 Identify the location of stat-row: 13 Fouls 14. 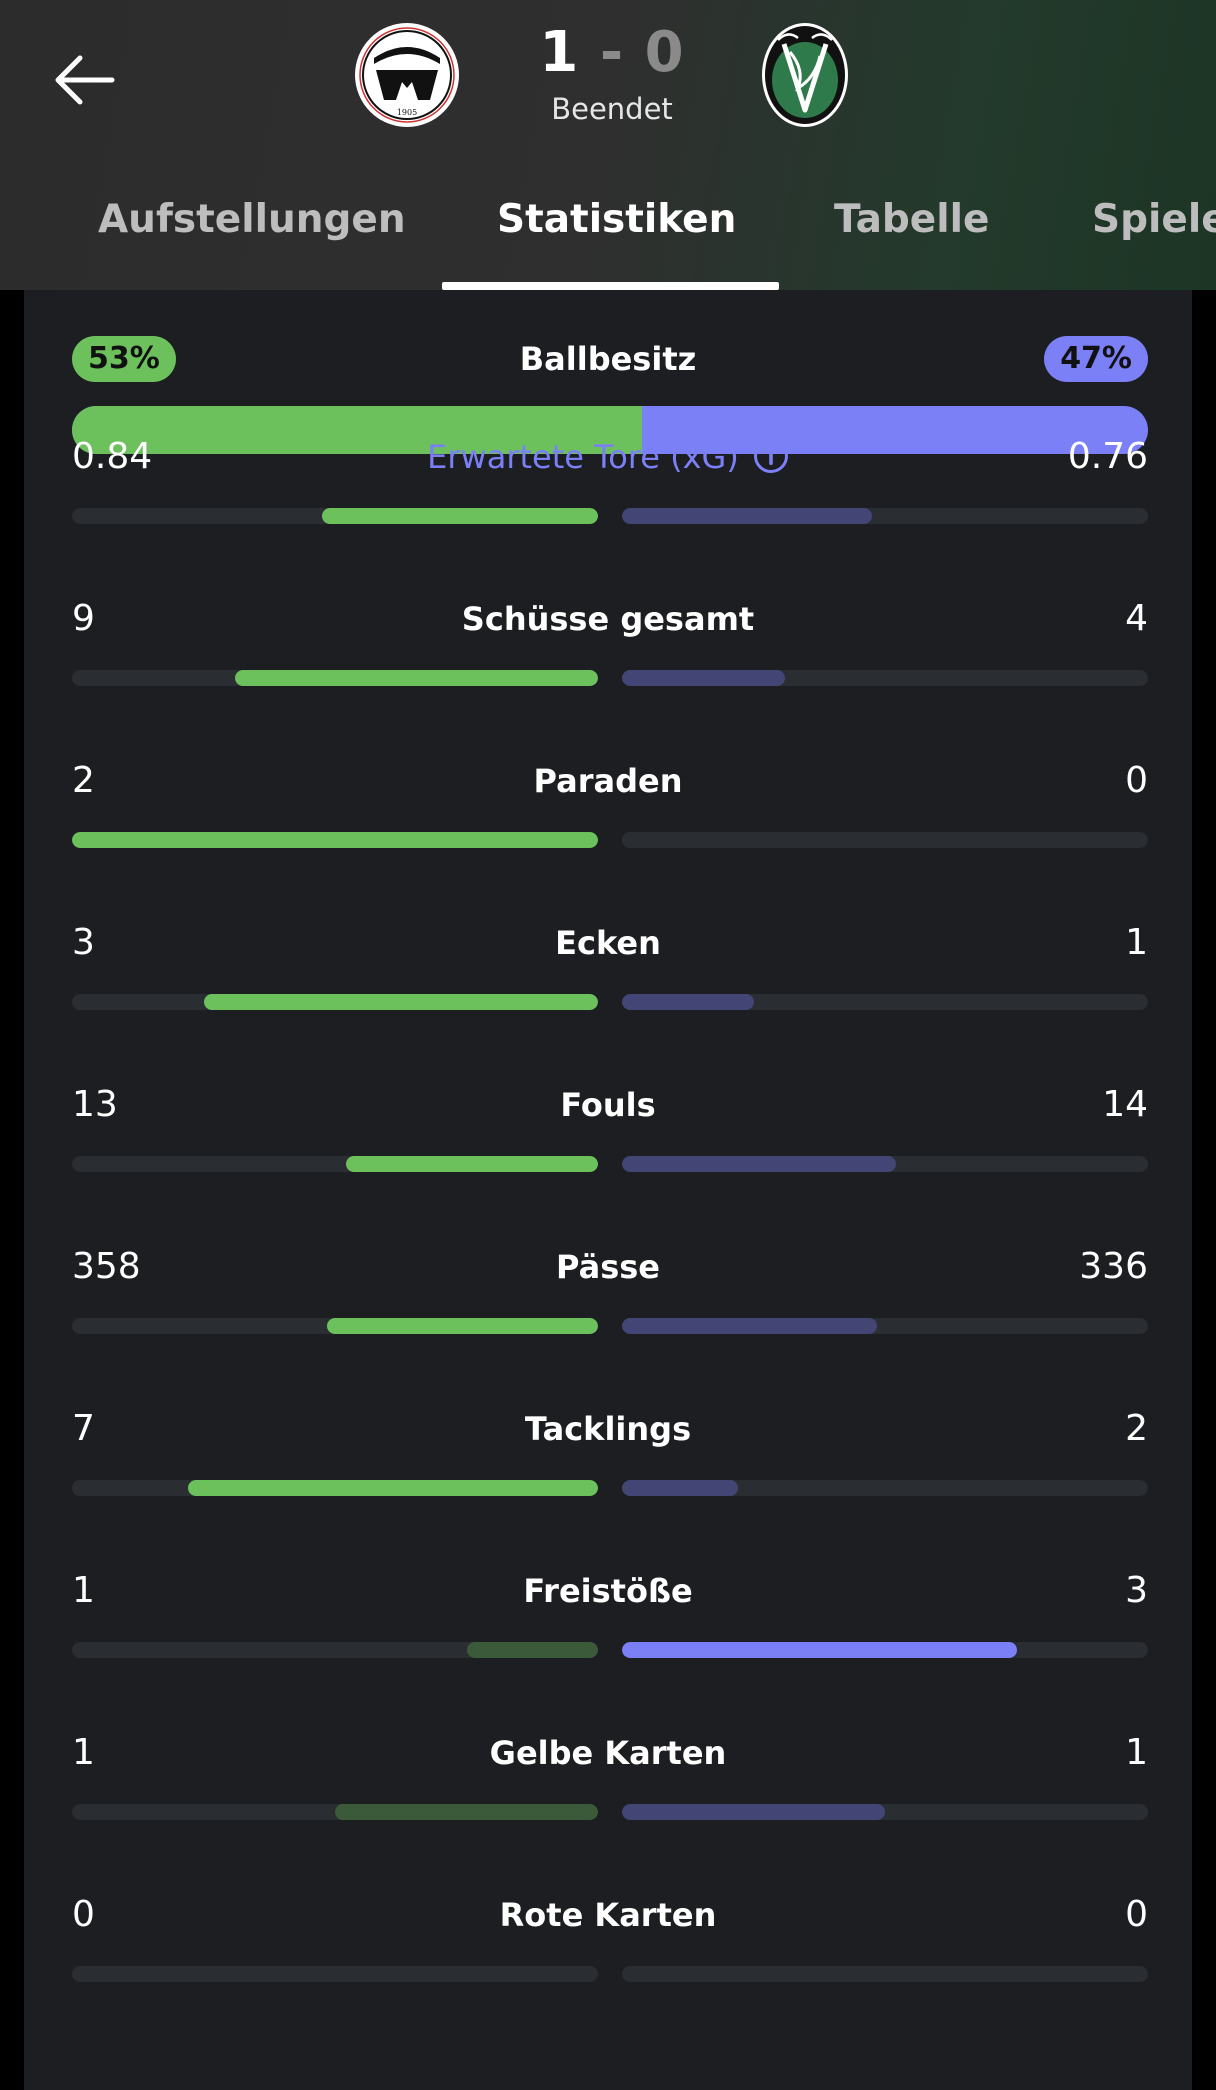
(608, 1161).